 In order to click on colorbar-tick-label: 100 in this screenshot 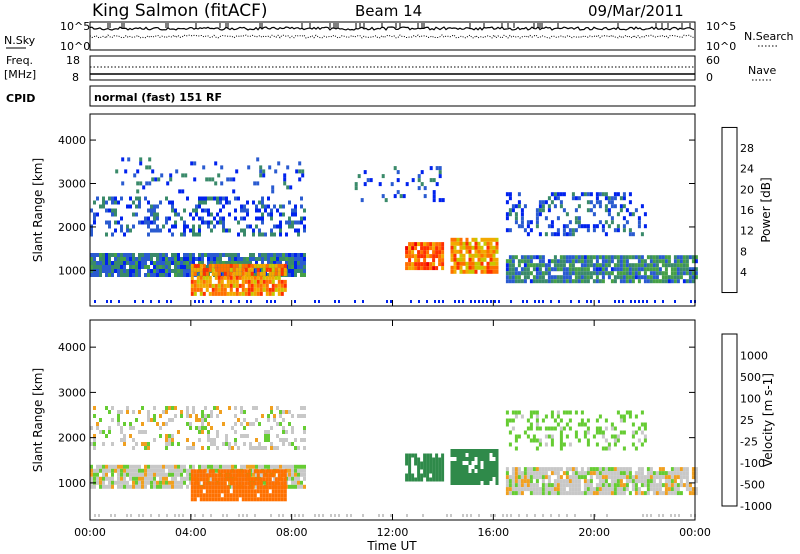, I will do `click(750, 399)`.